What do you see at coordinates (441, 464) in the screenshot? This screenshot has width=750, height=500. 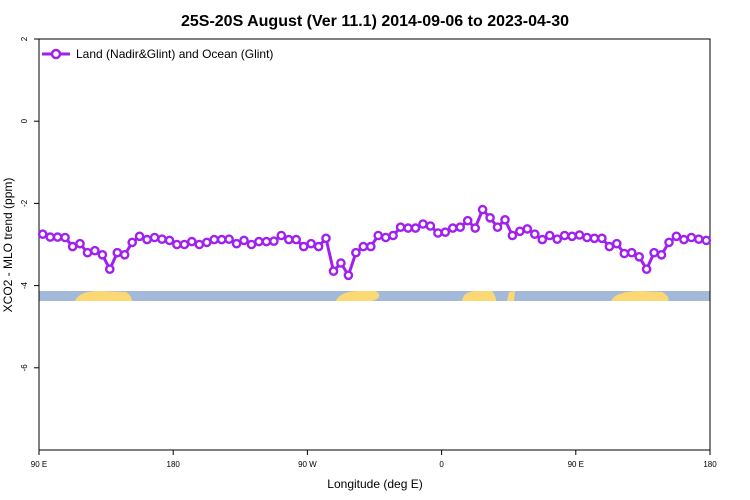 I see `x-tick-label: 0` at bounding box center [441, 464].